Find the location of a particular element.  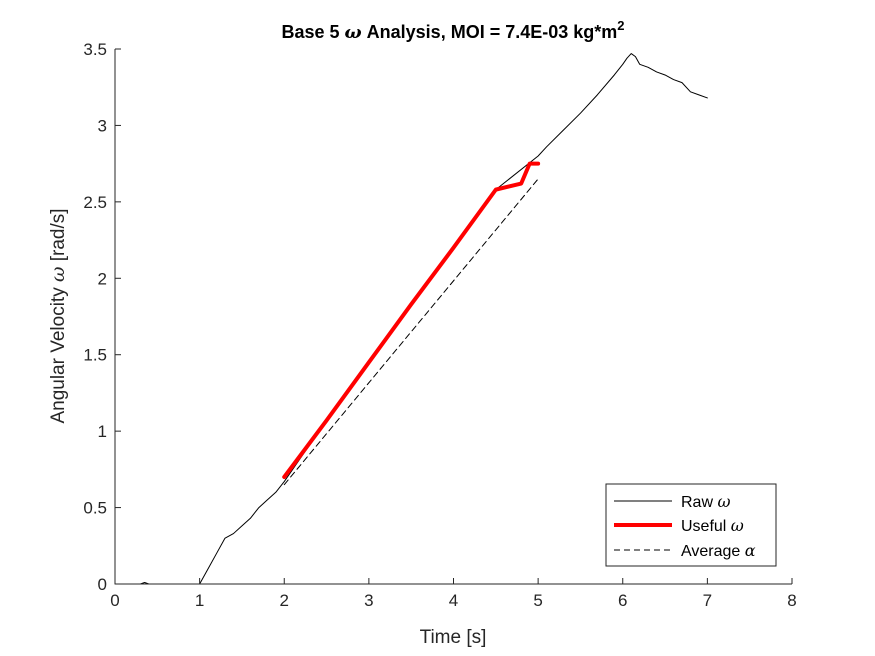

title-superscript: 2 is located at coordinates (620, 25).